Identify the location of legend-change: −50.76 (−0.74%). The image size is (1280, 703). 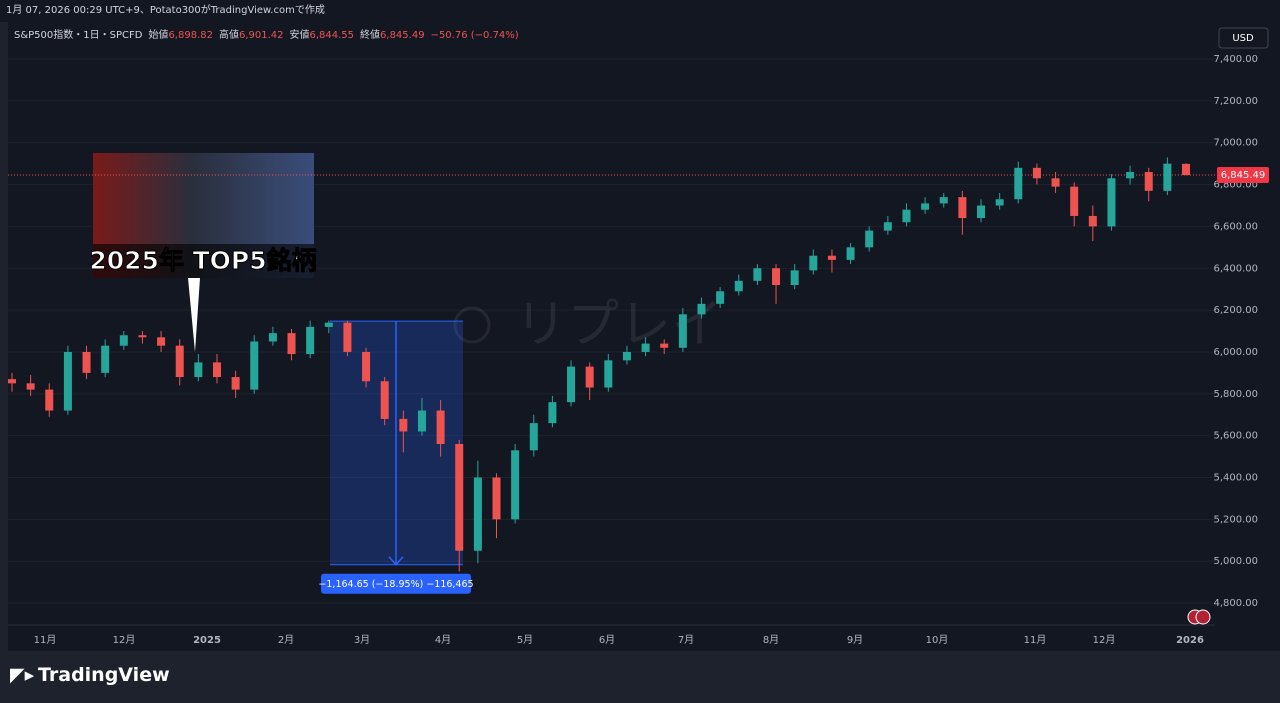
(475, 35).